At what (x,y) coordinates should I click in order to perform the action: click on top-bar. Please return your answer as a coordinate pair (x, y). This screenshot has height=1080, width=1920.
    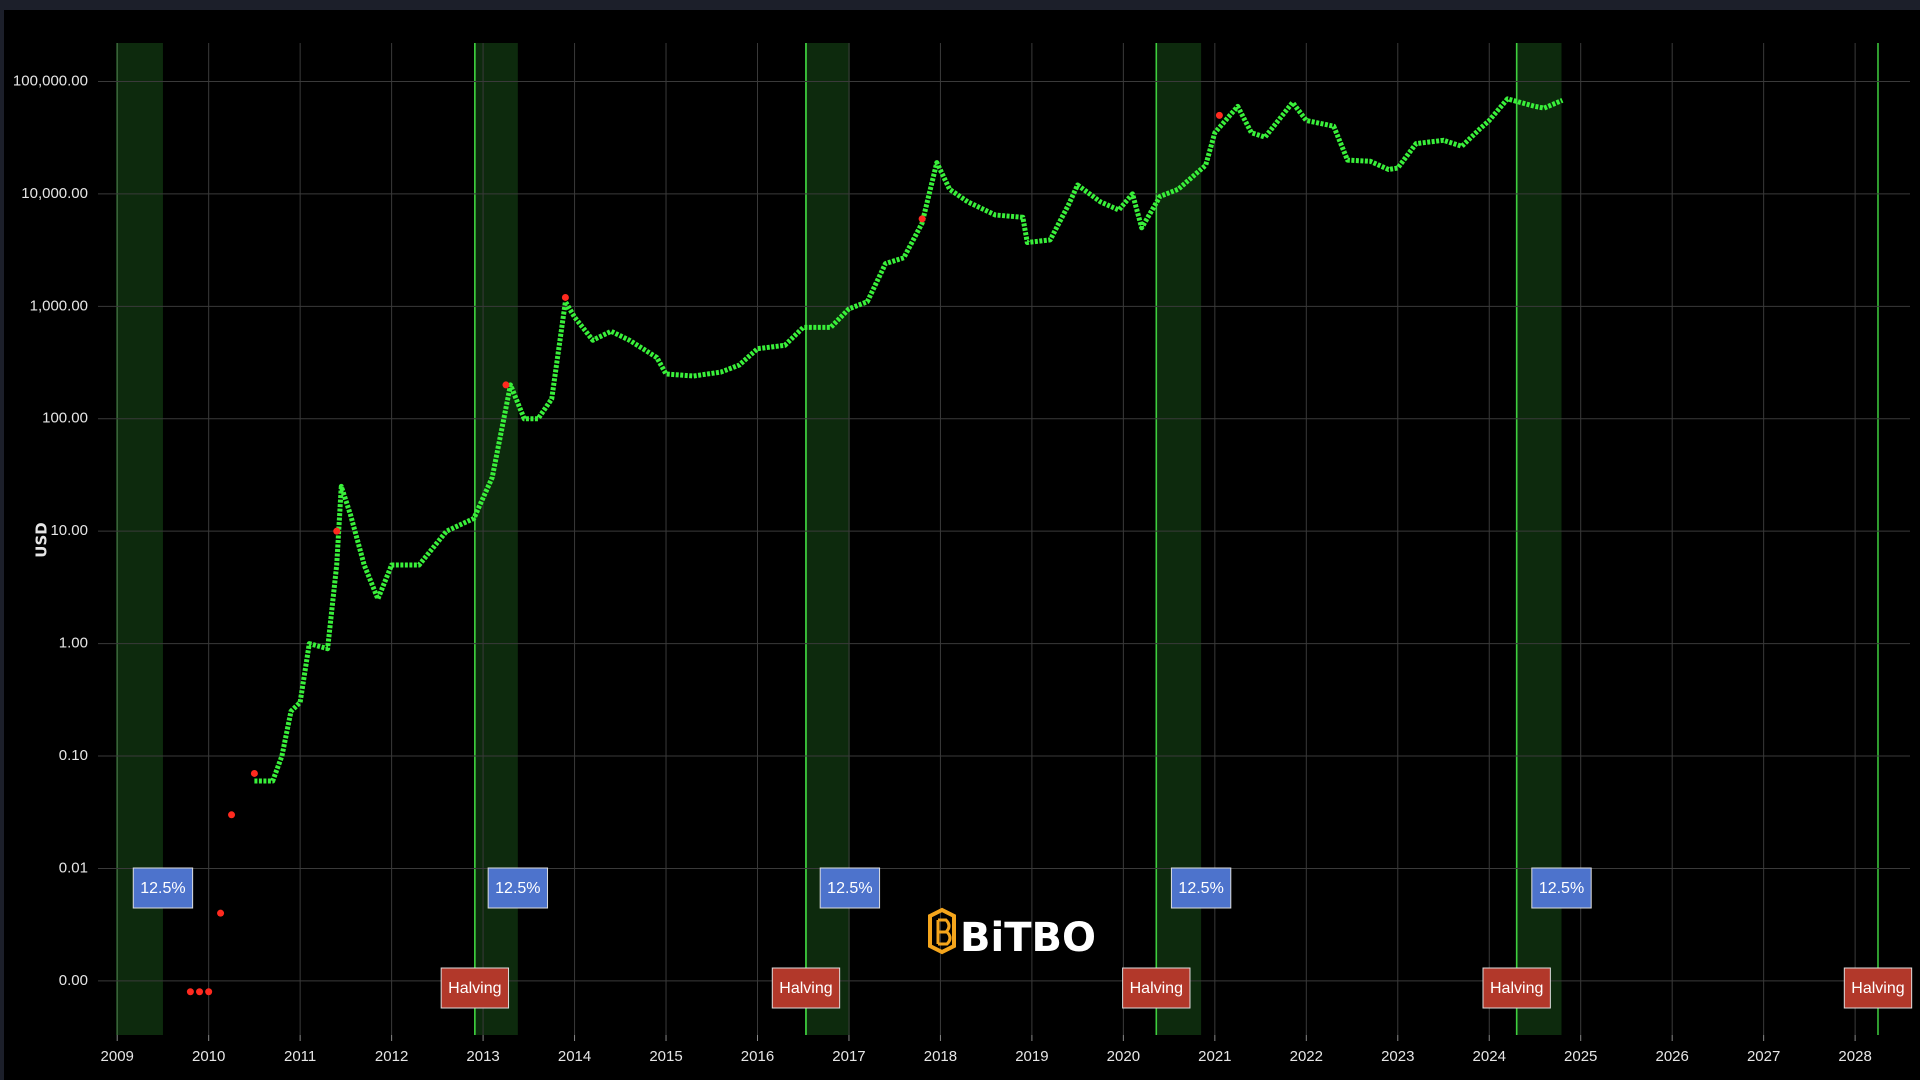
    Looking at the image, I should click on (960, 5).